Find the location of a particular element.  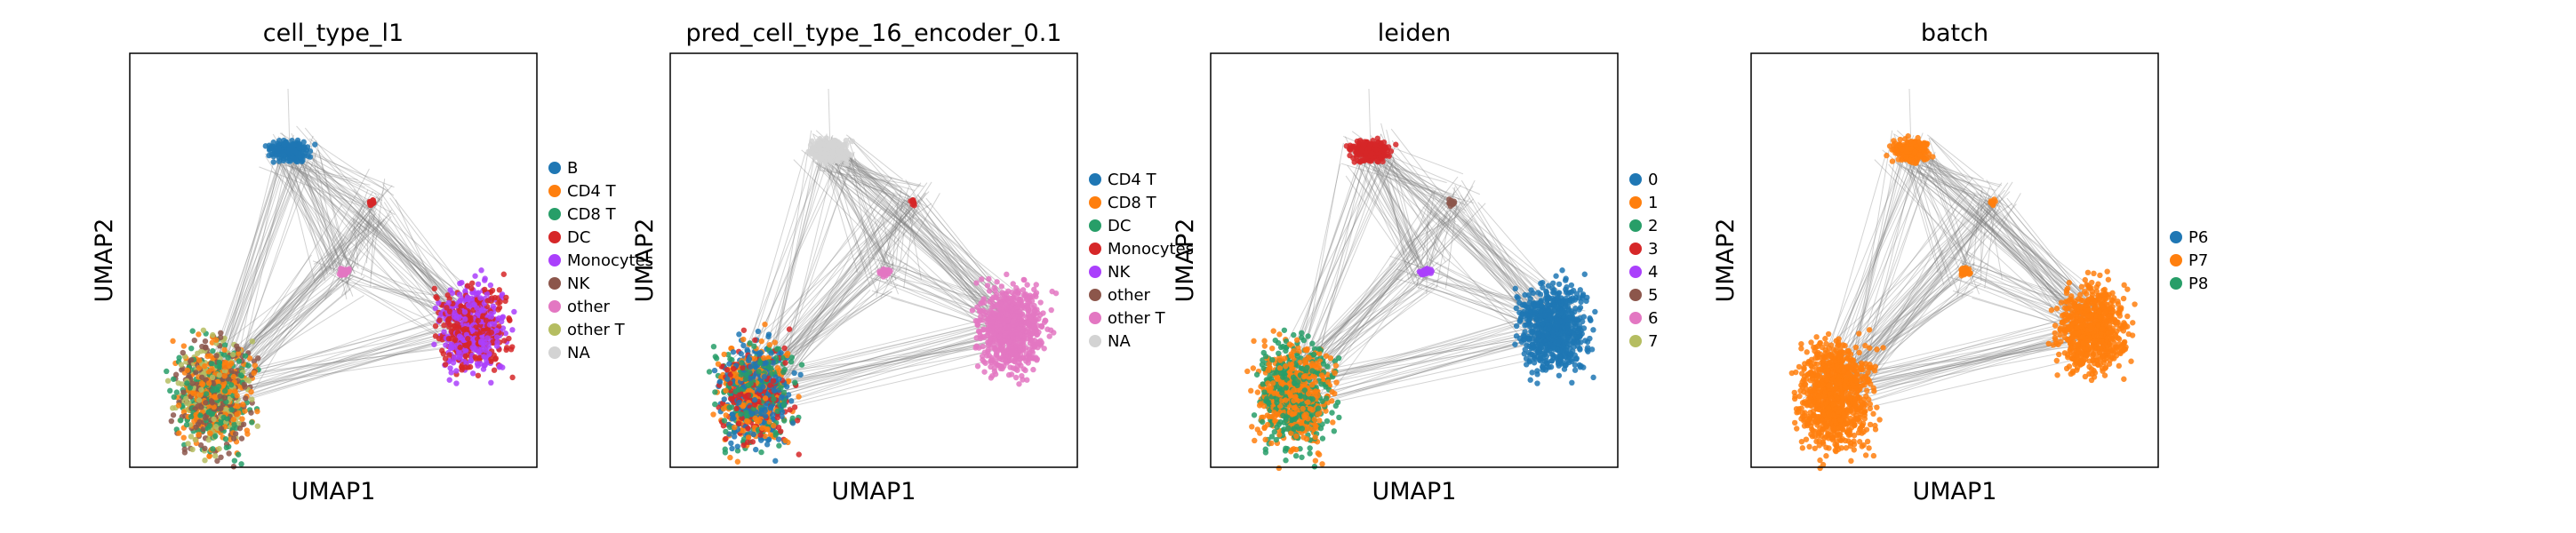

legend-label: other T is located at coordinates (1137, 318).